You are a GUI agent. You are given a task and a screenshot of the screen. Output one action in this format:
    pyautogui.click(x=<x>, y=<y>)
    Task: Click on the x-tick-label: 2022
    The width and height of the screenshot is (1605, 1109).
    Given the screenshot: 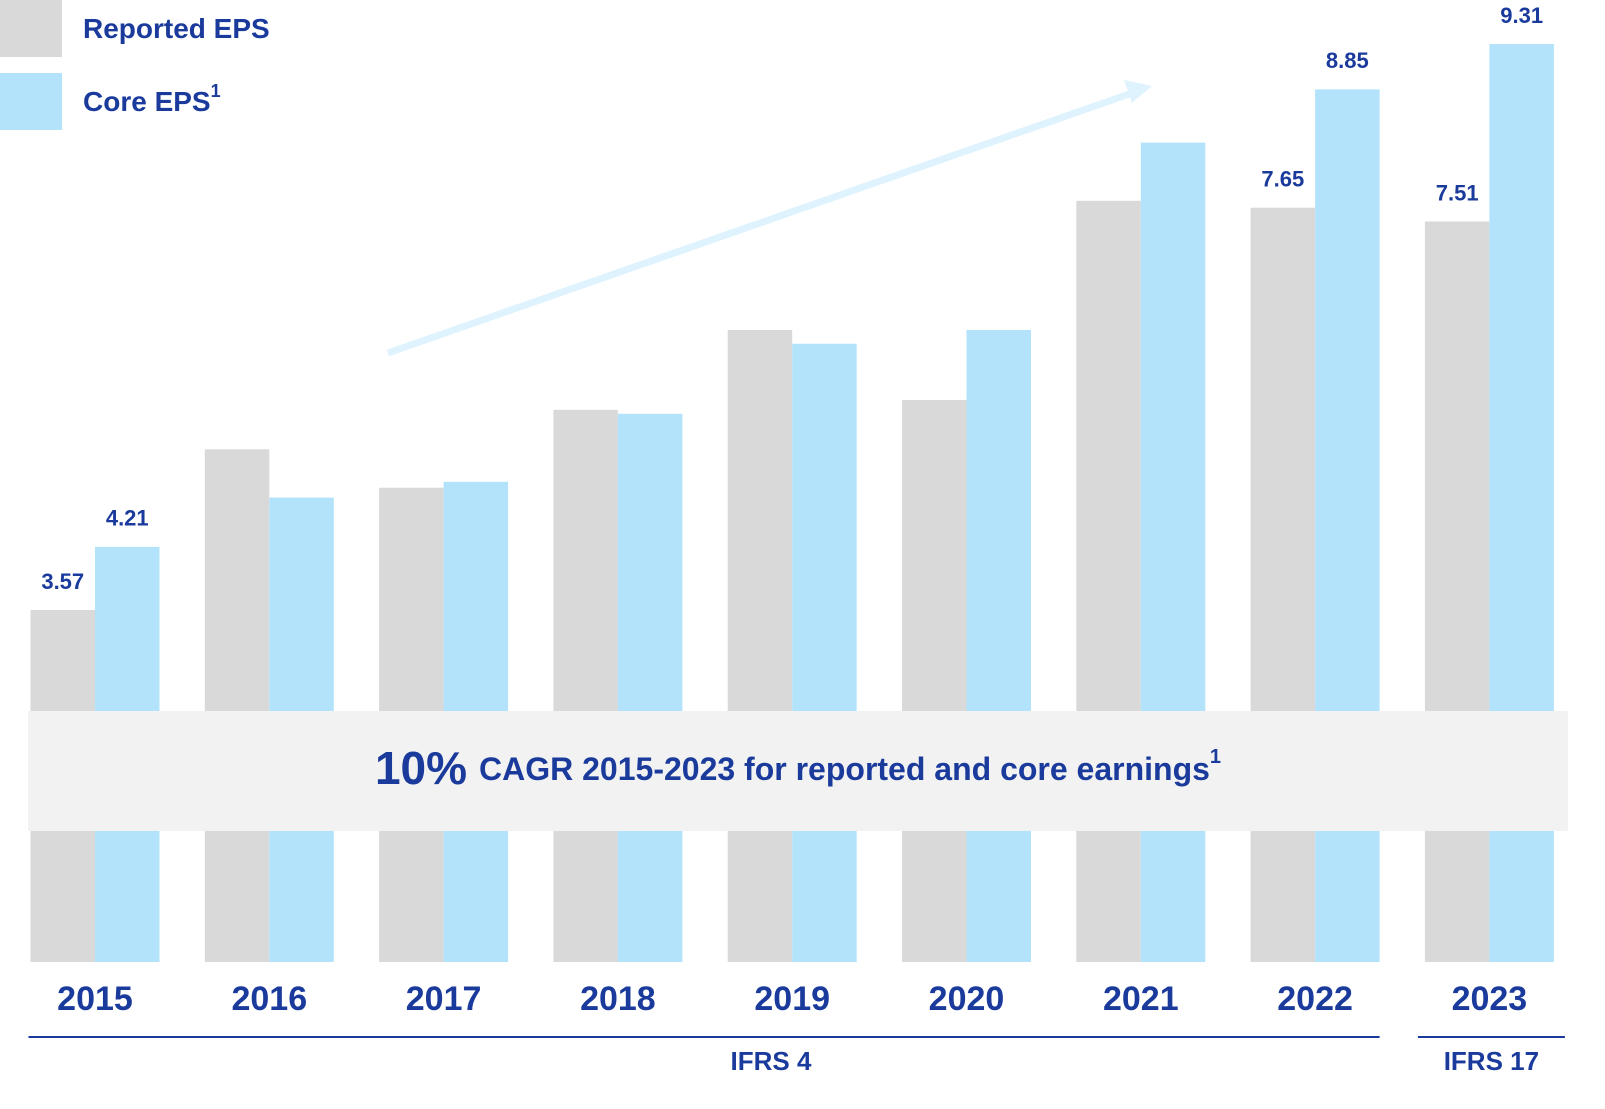 What is the action you would take?
    pyautogui.click(x=1315, y=999)
    